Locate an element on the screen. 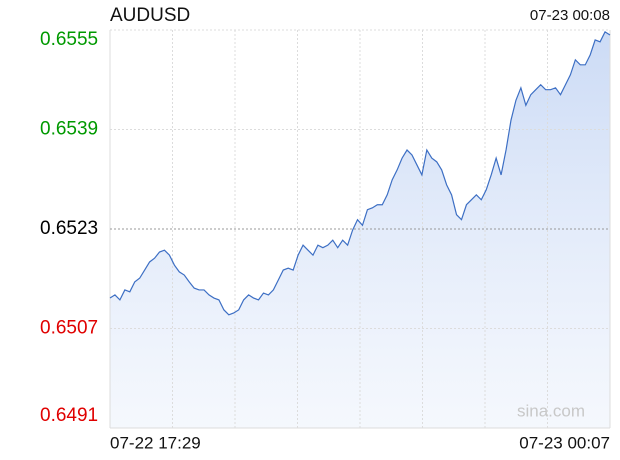  y-tick-label: 0.6555 is located at coordinates (69, 39).